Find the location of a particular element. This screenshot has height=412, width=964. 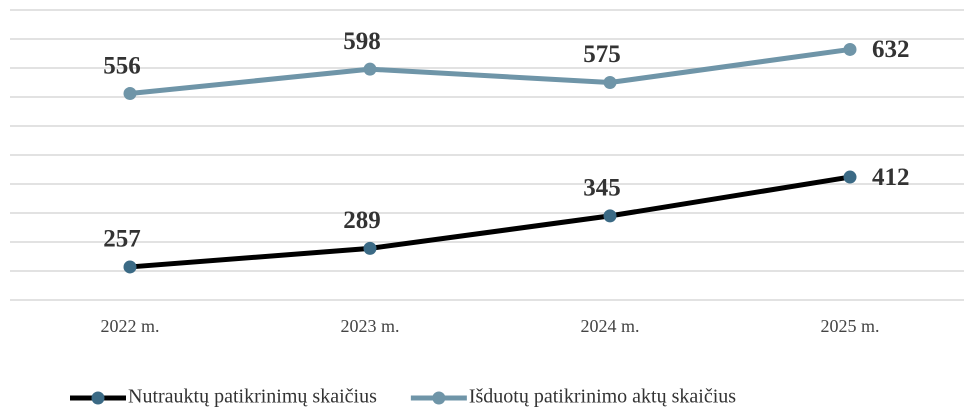

x-tick-label: 2024 m. is located at coordinates (609, 326).